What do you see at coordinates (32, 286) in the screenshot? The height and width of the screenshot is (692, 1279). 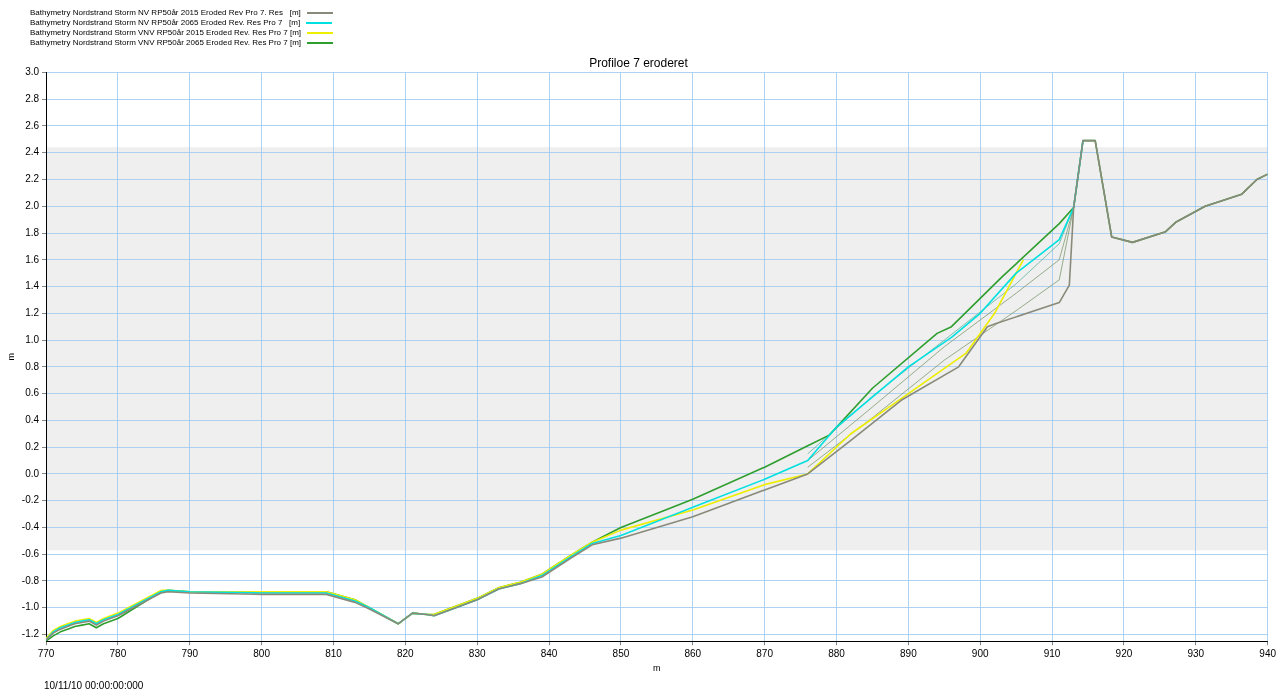 I see `y-tick-label: 1.4` at bounding box center [32, 286].